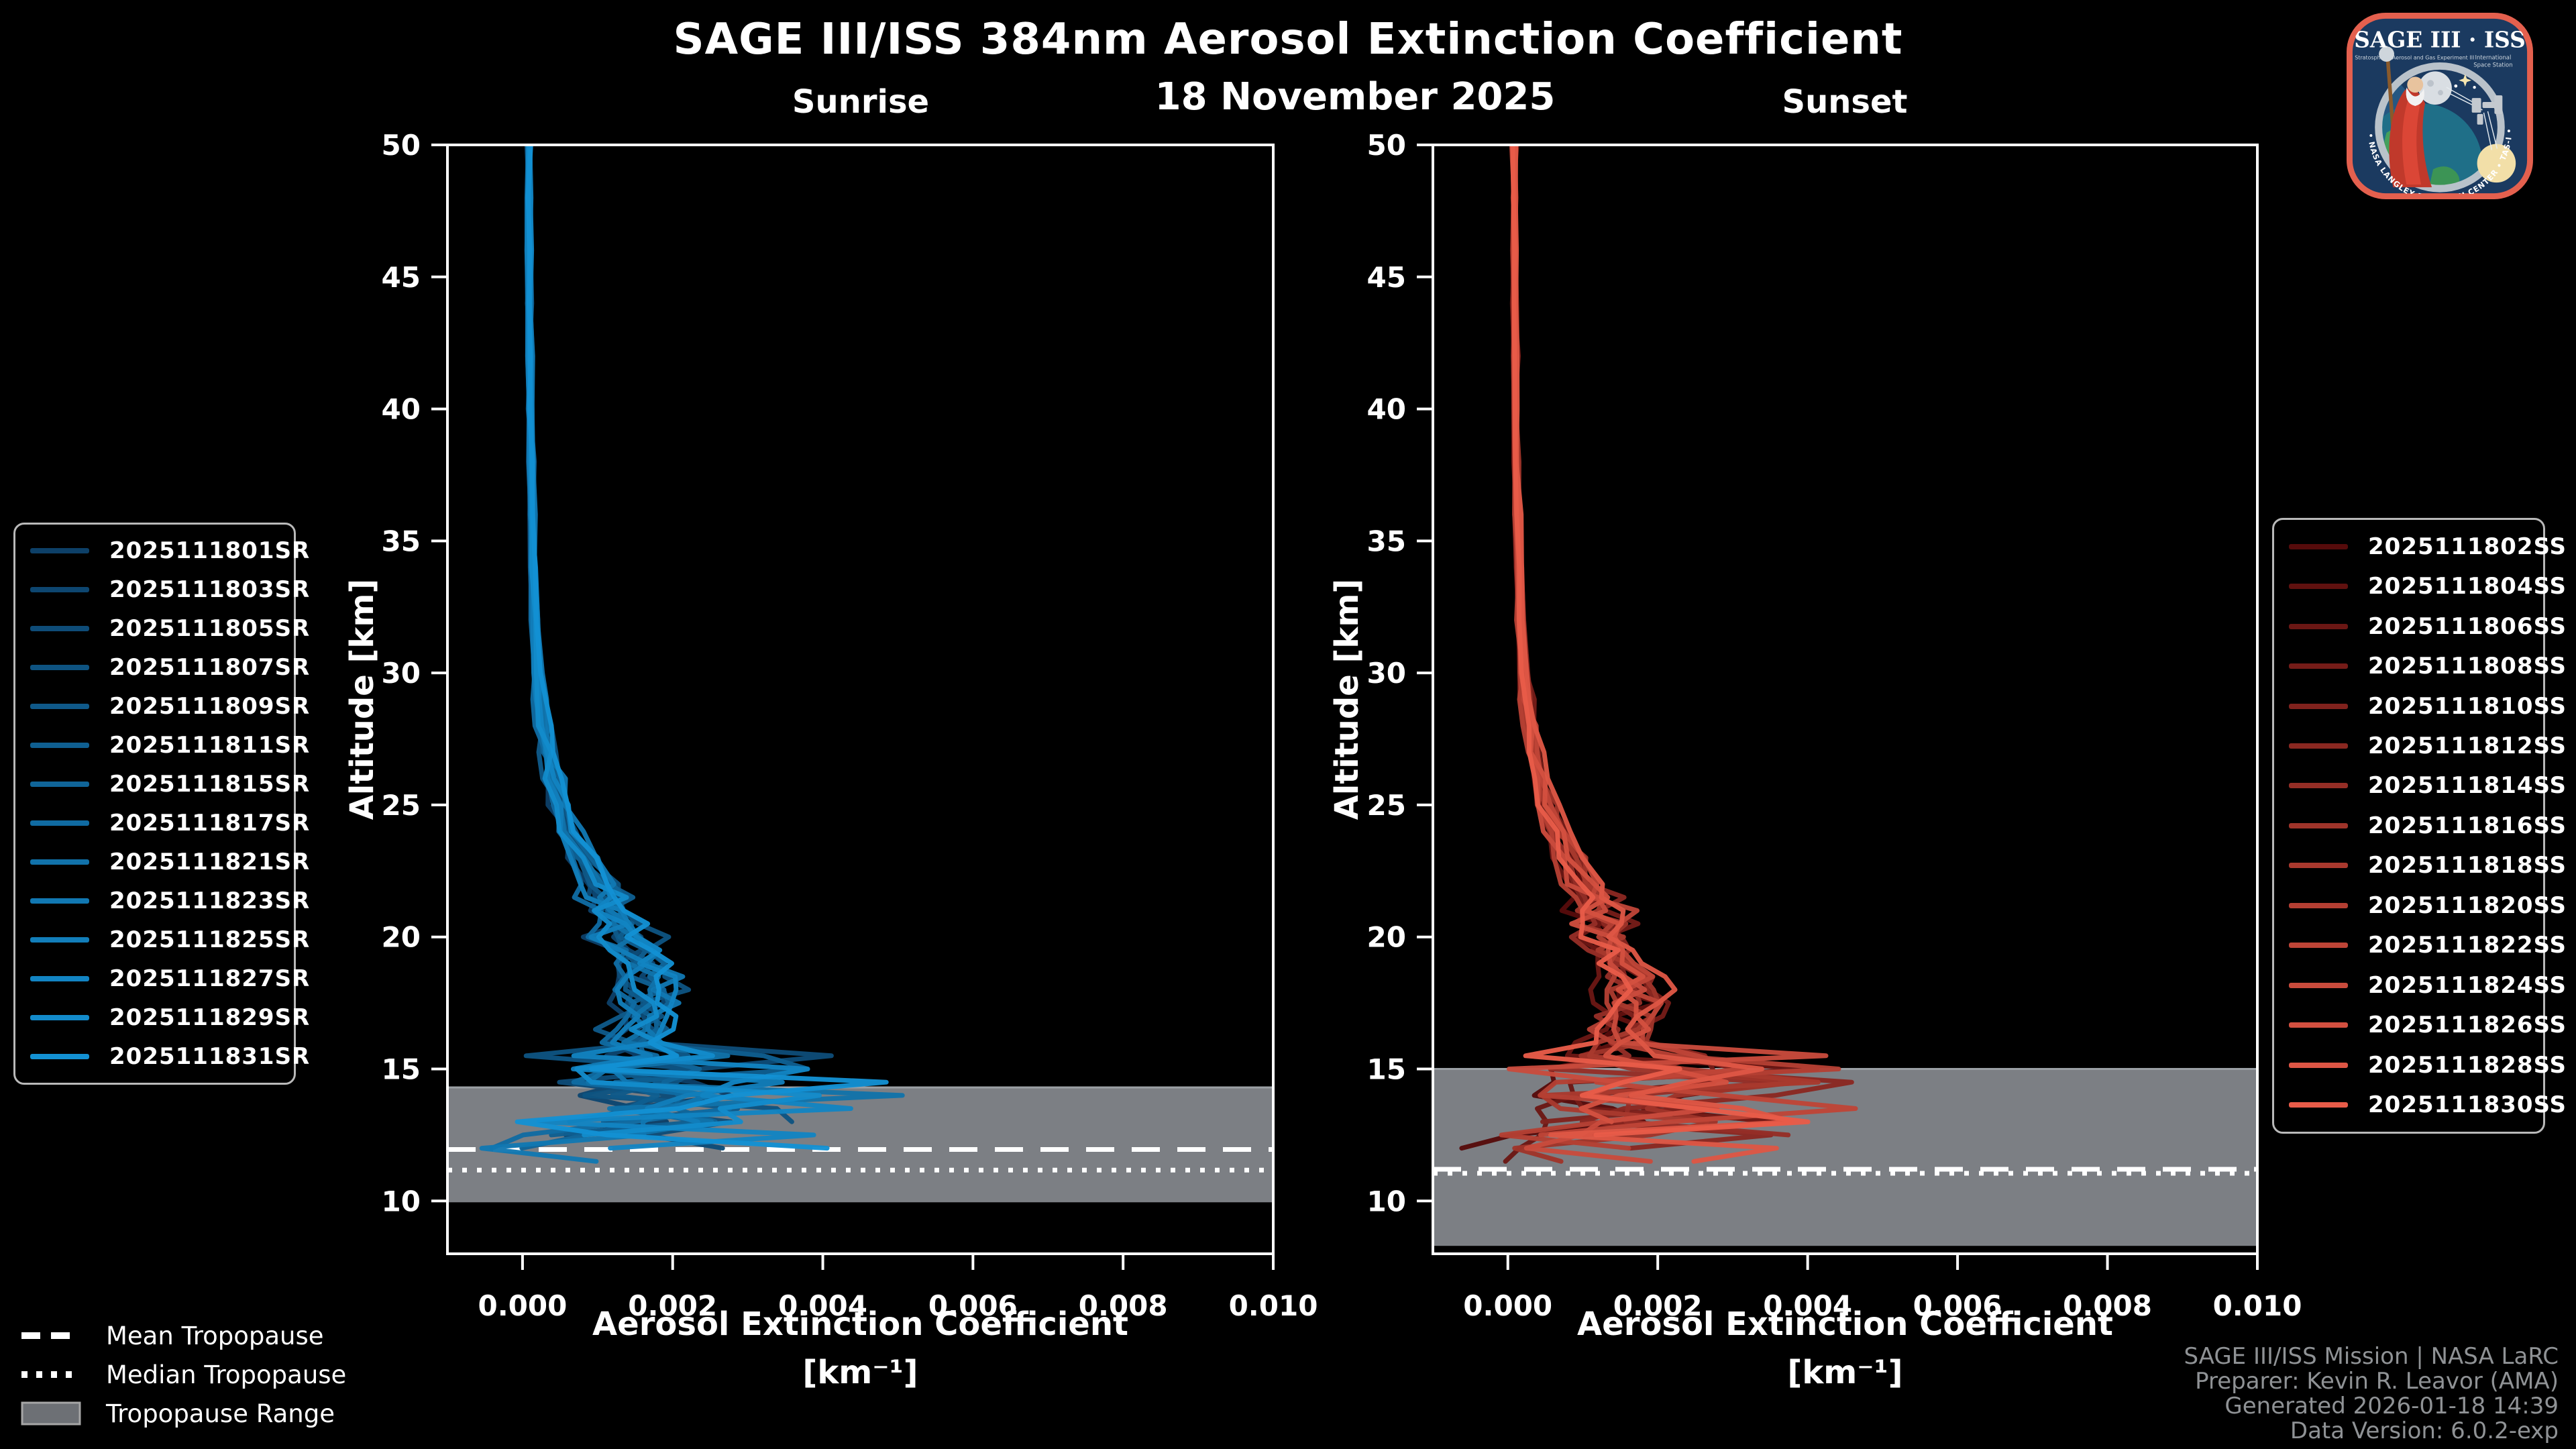 This screenshot has width=2576, height=1449. Describe the element at coordinates (1386, 673) in the screenshot. I see `y-tick-label: 30` at that location.